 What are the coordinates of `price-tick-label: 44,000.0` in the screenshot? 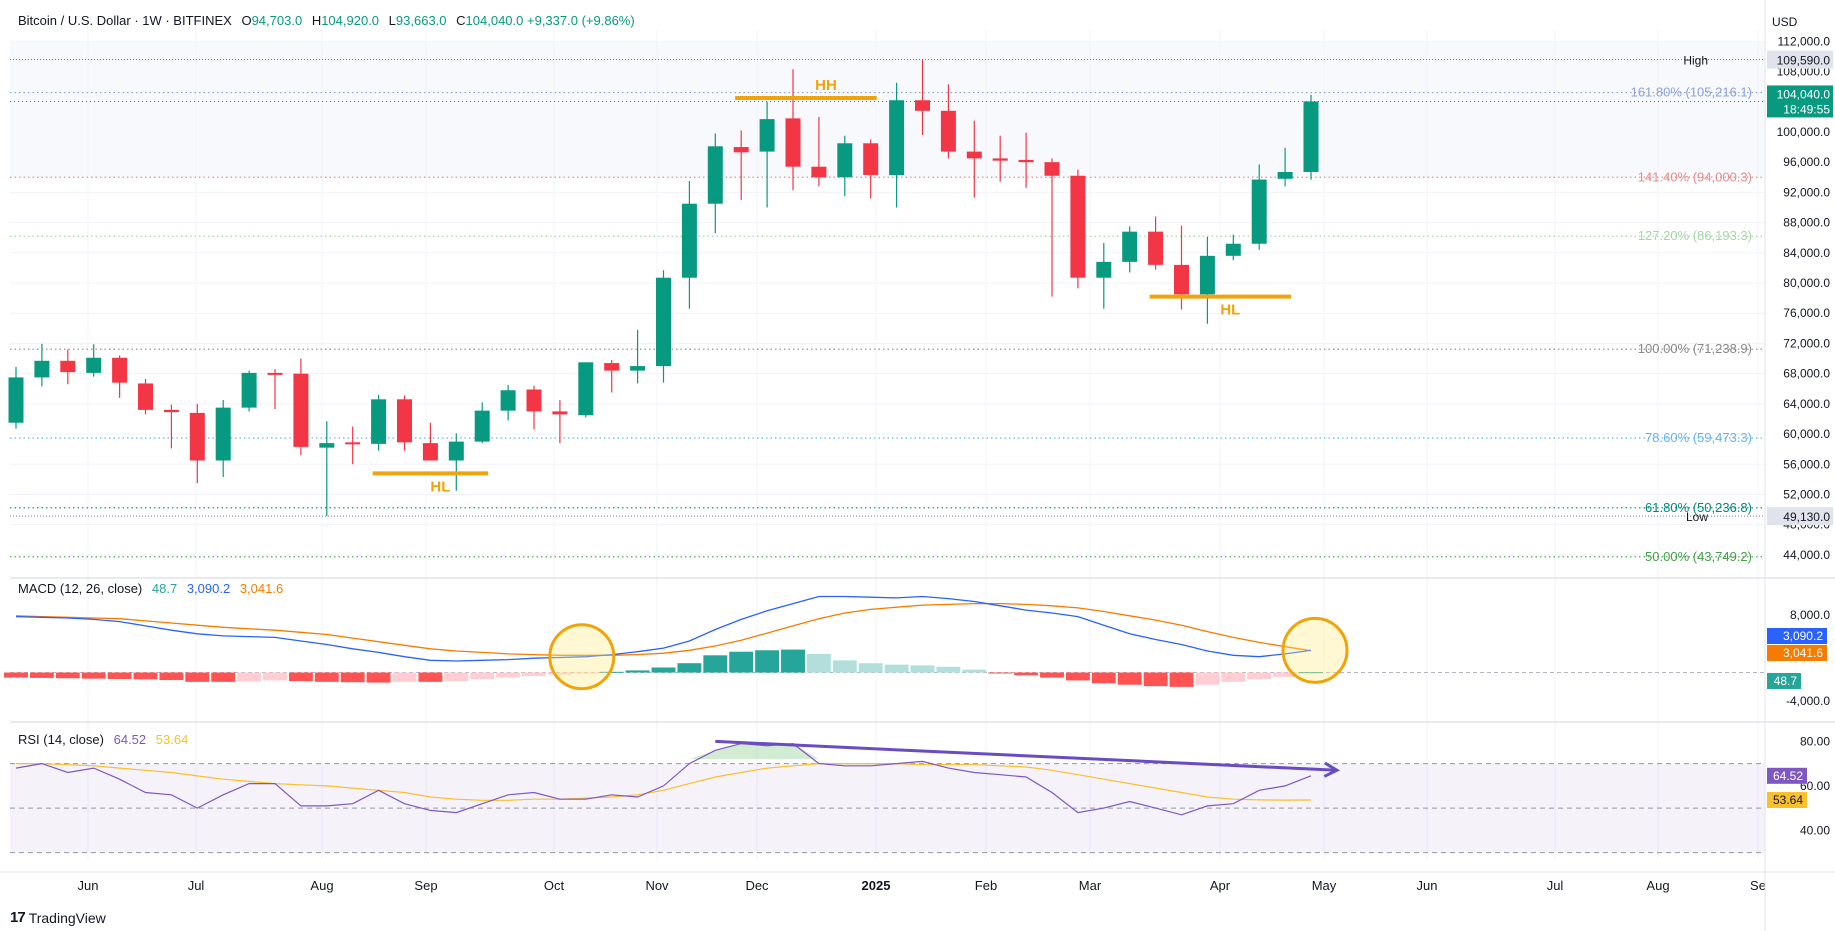 It's located at (1806, 555).